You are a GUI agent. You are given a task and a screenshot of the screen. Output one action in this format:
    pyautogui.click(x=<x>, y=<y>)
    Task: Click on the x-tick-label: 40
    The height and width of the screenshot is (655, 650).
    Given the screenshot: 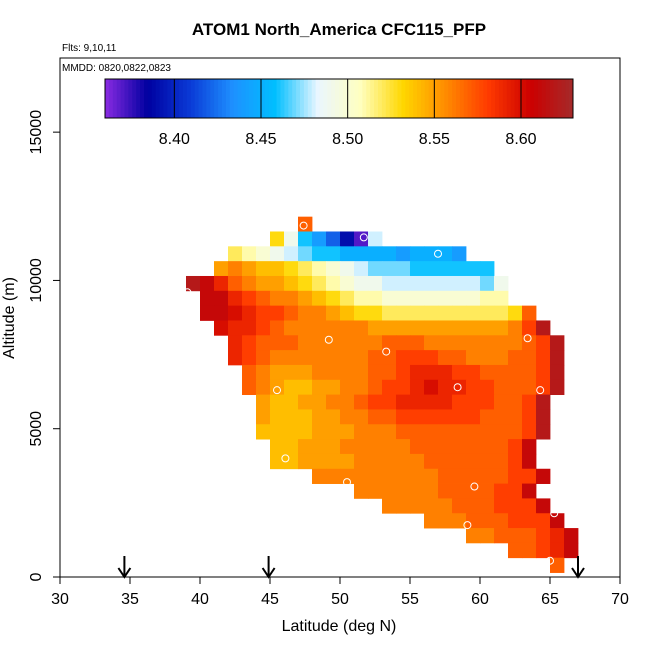 What is the action you would take?
    pyautogui.click(x=200, y=599)
    